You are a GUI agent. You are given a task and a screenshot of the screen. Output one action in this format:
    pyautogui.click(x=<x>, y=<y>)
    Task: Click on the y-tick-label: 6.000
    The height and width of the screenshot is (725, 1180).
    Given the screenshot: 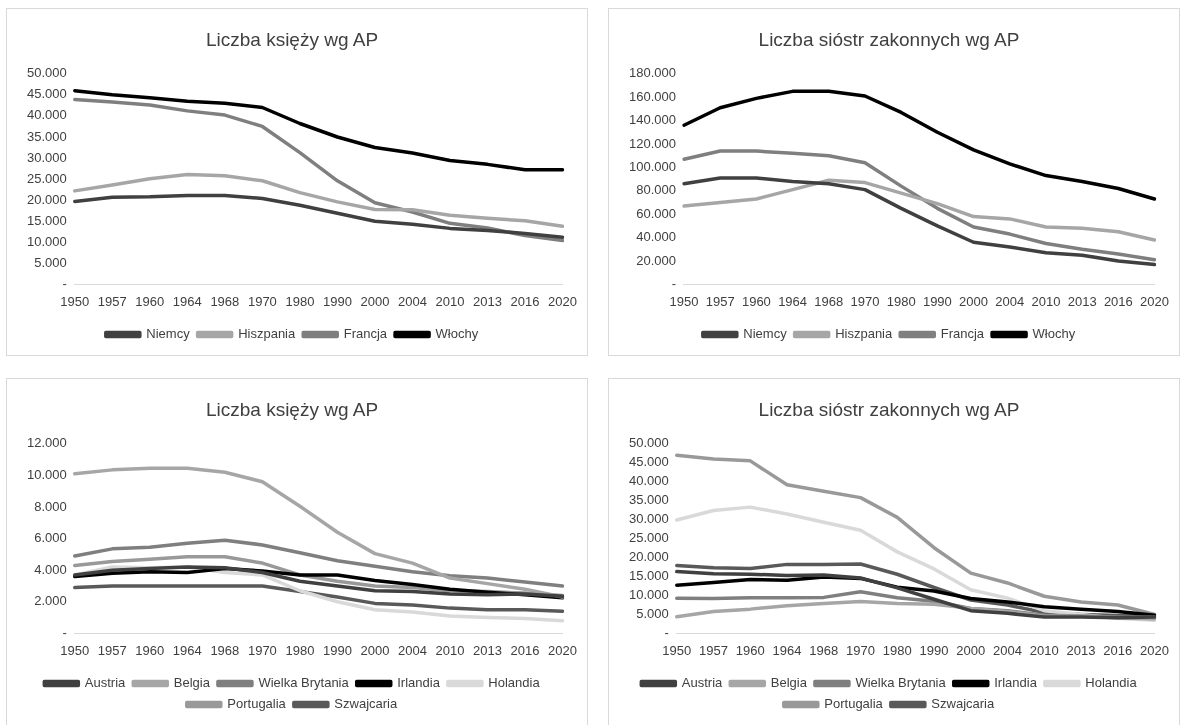 What is the action you would take?
    pyautogui.click(x=50, y=538)
    